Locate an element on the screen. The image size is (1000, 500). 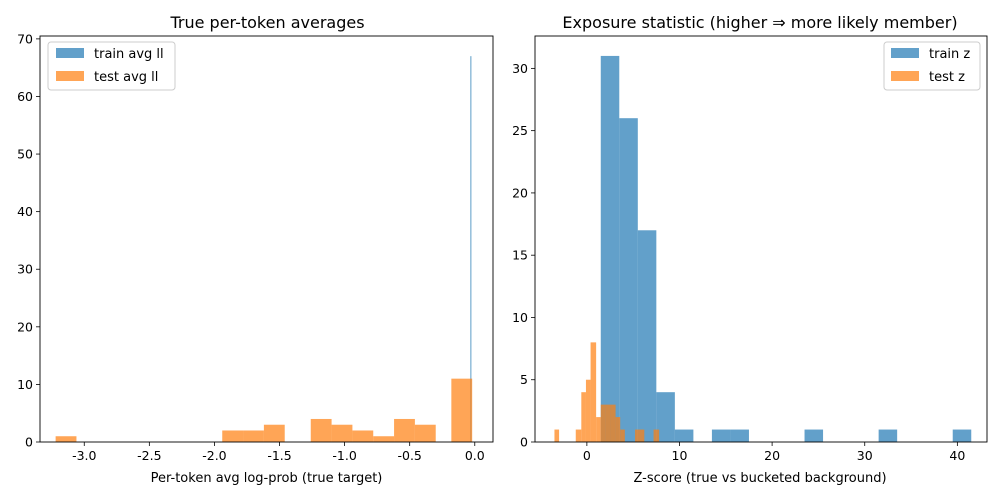
left-legend-swatch-test is located at coordinates (70, 76).